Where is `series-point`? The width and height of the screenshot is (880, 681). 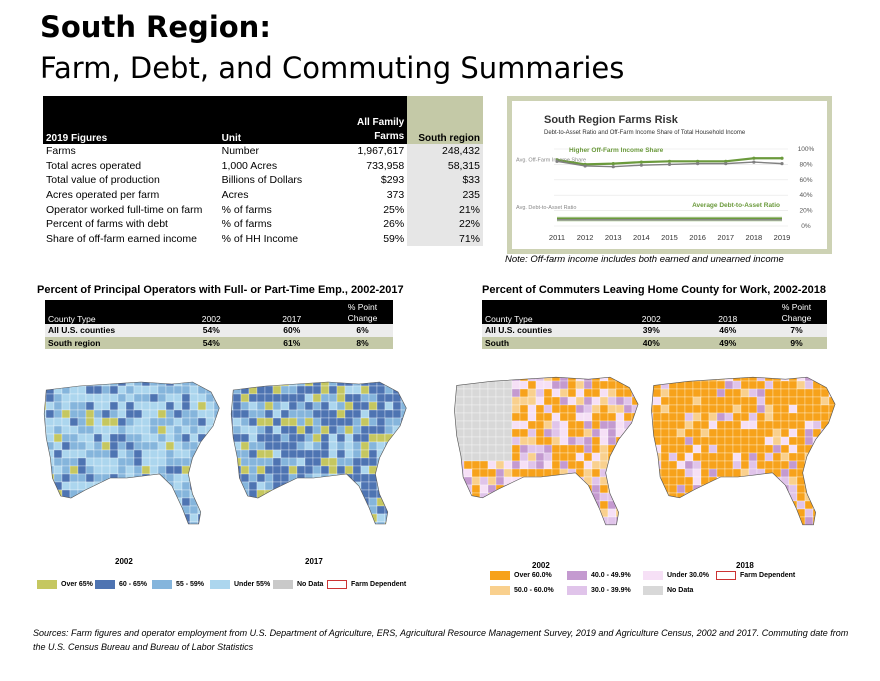
series-point is located at coordinates (698, 164).